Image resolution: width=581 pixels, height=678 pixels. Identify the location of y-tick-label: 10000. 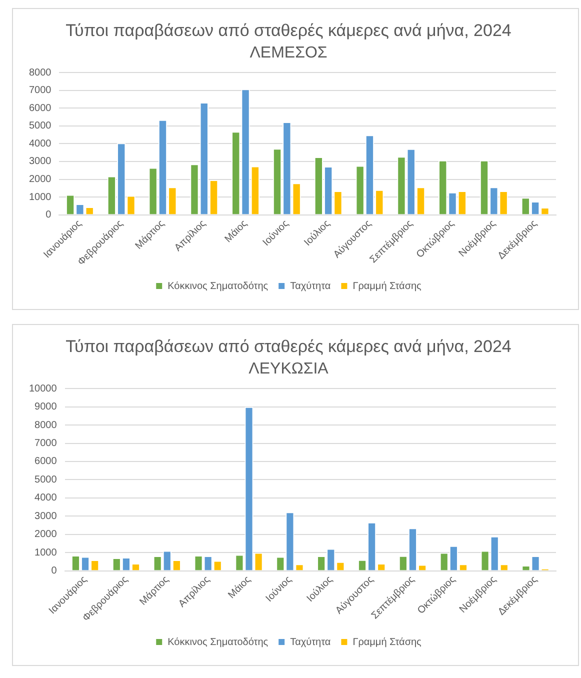
(43, 388).